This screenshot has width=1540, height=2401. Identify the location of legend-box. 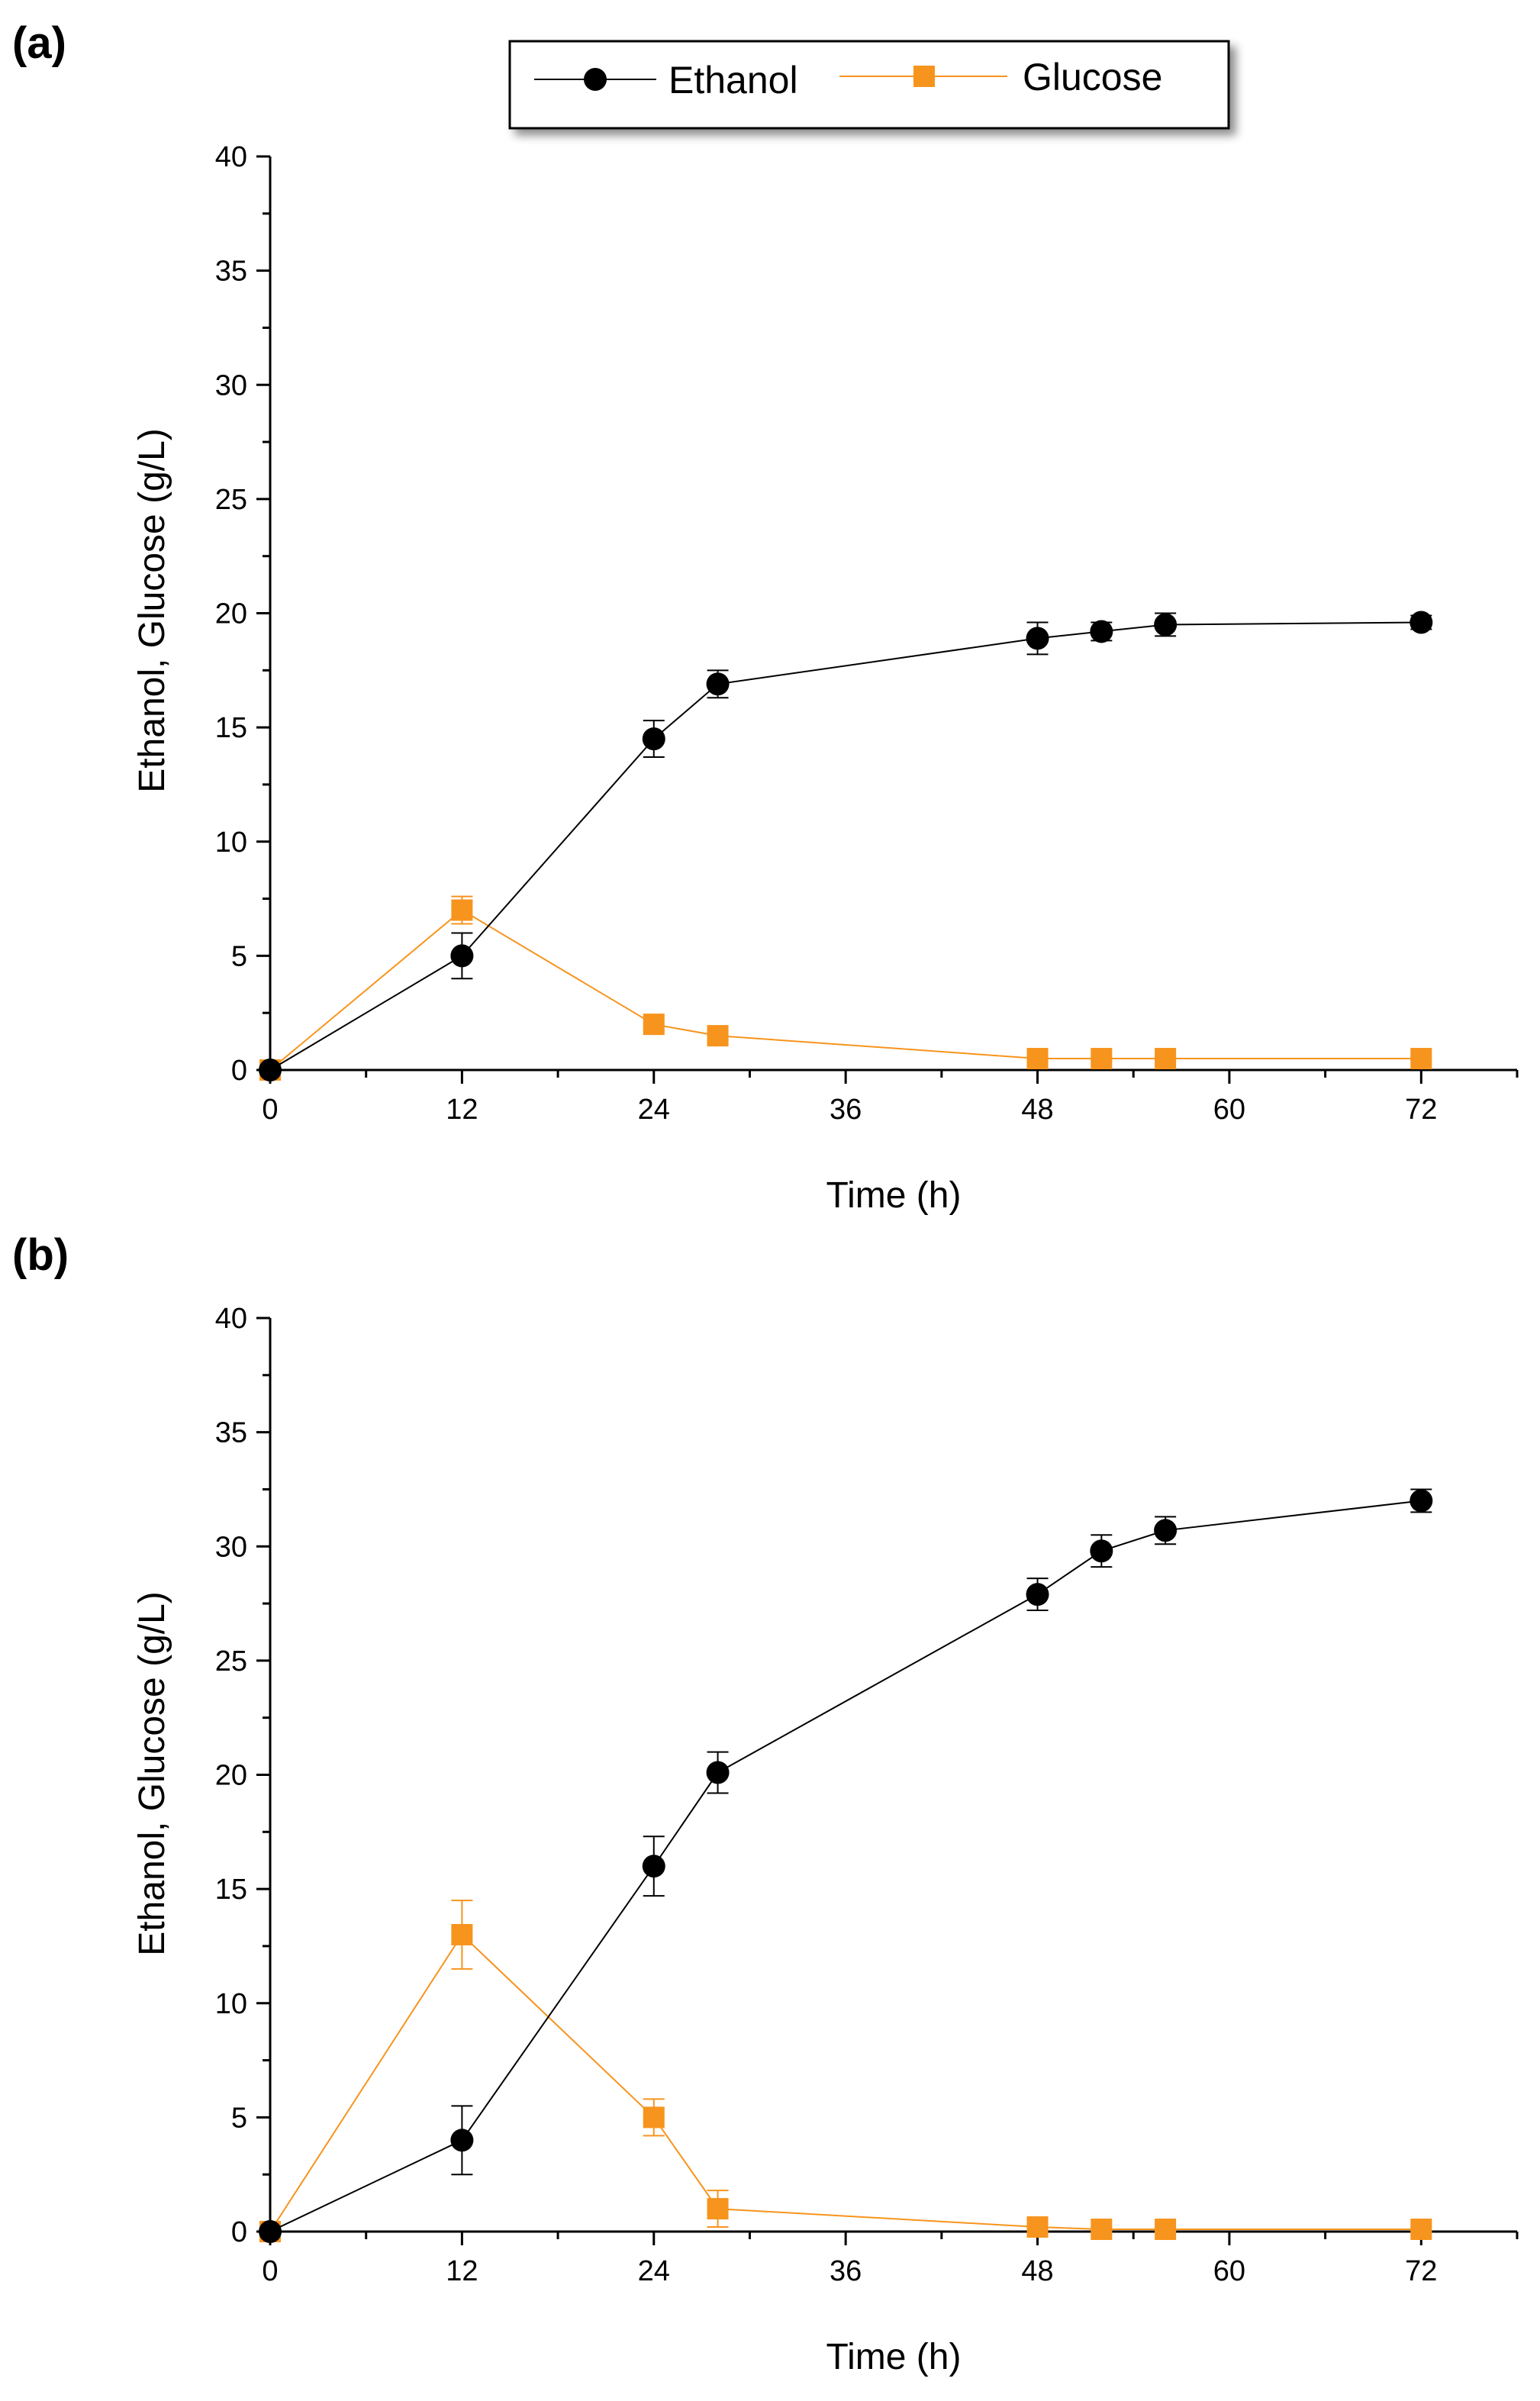
(869, 85).